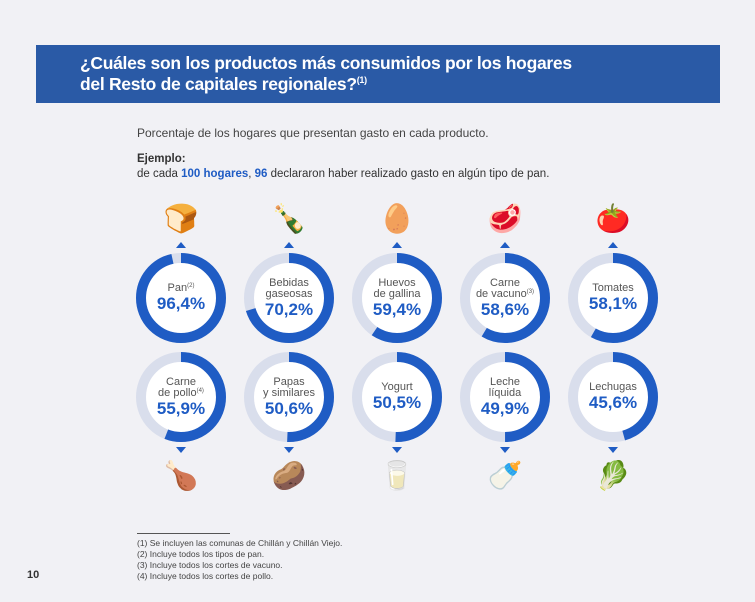 Image resolution: width=755 pixels, height=602 pixels. Describe the element at coordinates (205, 576) in the screenshot. I see `footnote: (4) Incluye todos los cortes de pollo.` at that location.